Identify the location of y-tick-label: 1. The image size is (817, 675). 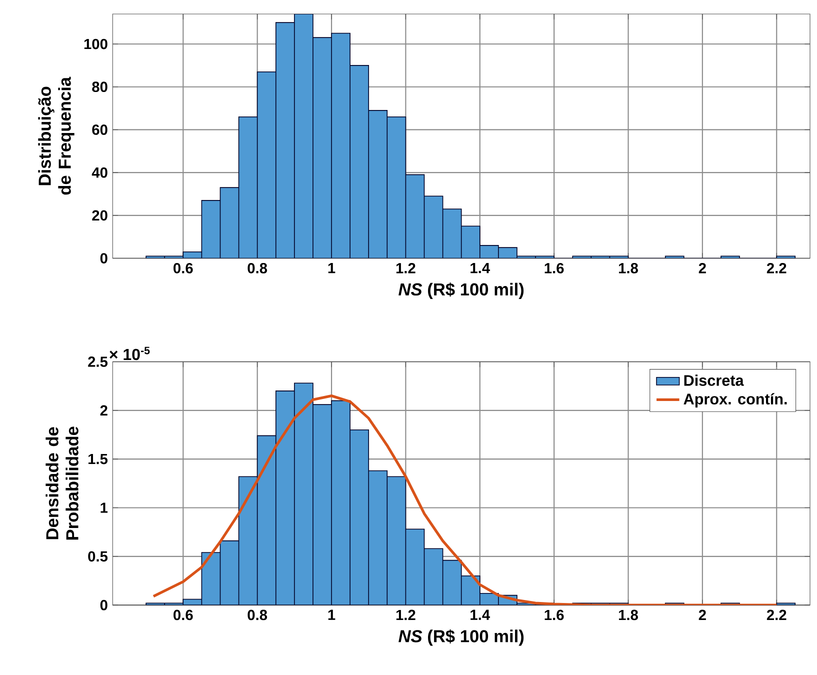
(104, 507).